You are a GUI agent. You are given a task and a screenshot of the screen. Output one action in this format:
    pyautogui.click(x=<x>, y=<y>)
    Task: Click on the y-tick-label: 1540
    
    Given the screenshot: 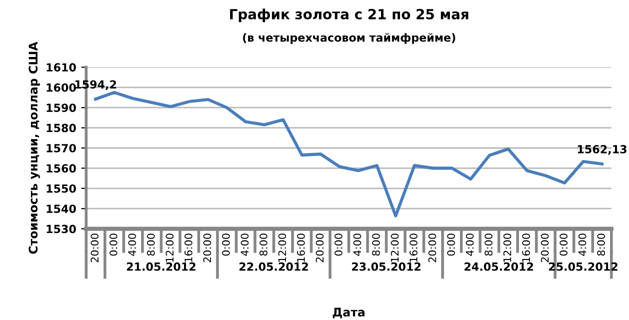 What is the action you would take?
    pyautogui.click(x=61, y=208)
    